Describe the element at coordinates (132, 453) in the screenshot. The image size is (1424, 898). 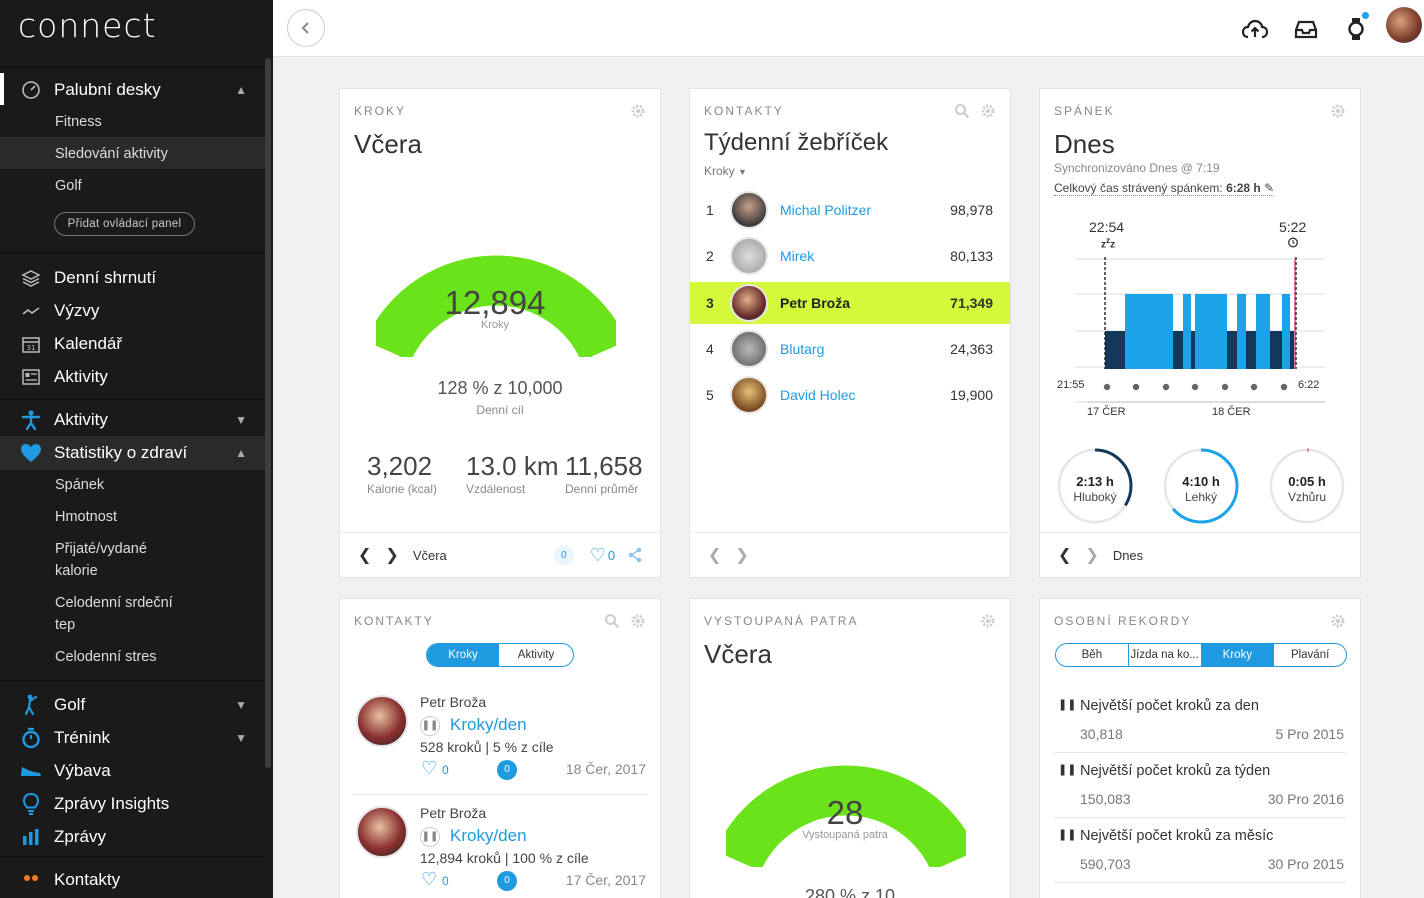
I see `nav-health-stats: Statistiky o zdraví ▲` at that location.